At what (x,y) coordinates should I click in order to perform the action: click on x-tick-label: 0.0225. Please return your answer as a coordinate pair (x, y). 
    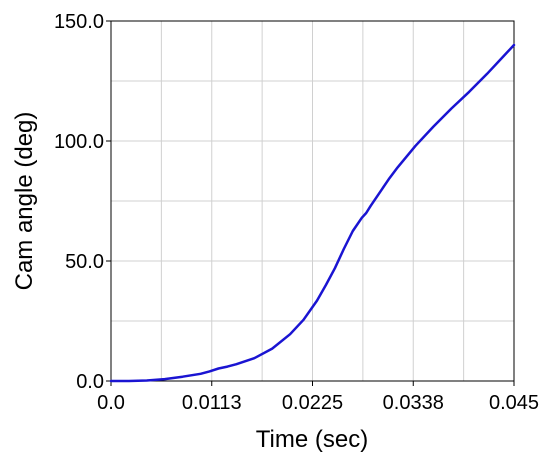
    Looking at the image, I should click on (312, 403).